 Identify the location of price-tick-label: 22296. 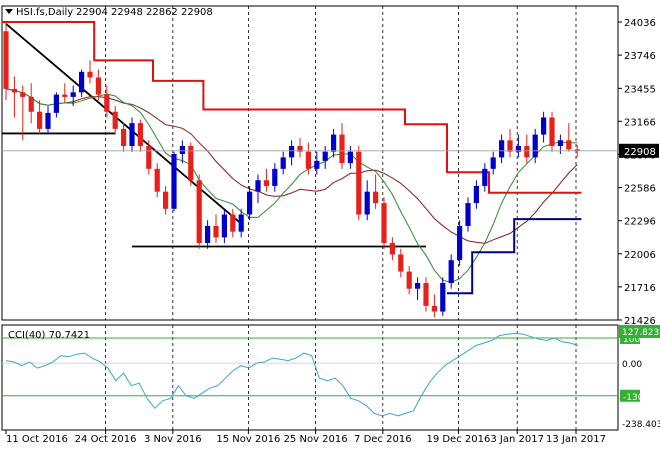
(640, 222).